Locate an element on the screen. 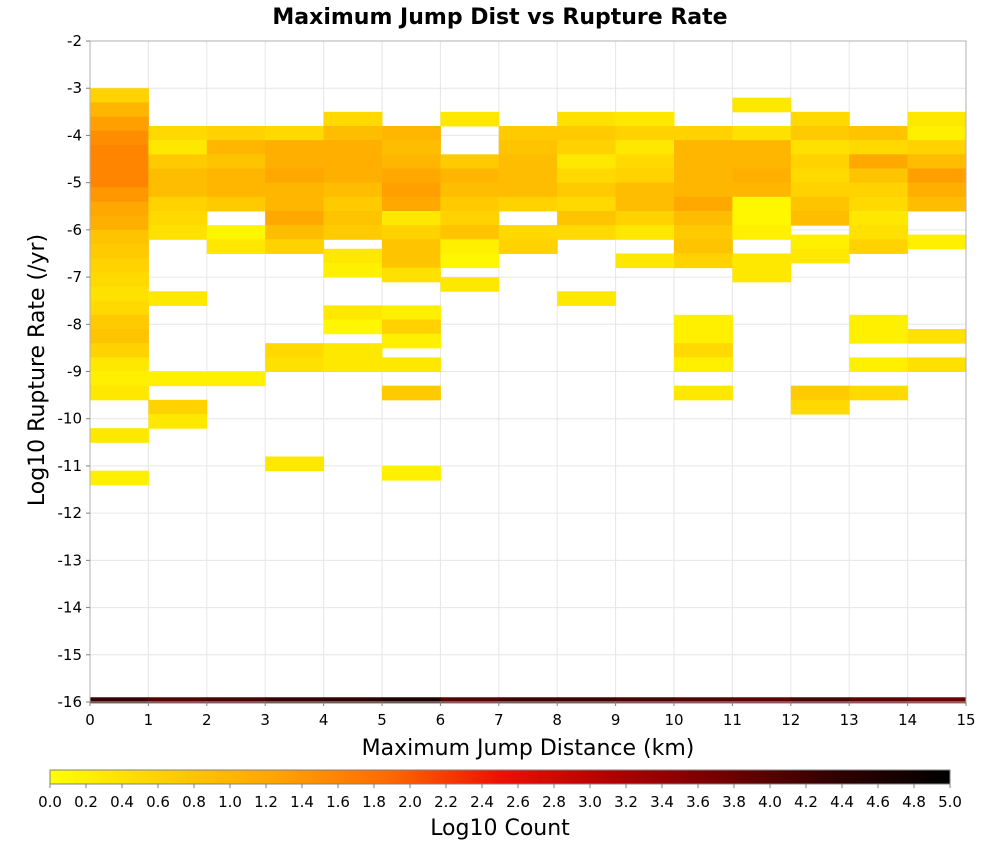 The image size is (1000, 850). x-tick-label: 9 is located at coordinates (616, 720).